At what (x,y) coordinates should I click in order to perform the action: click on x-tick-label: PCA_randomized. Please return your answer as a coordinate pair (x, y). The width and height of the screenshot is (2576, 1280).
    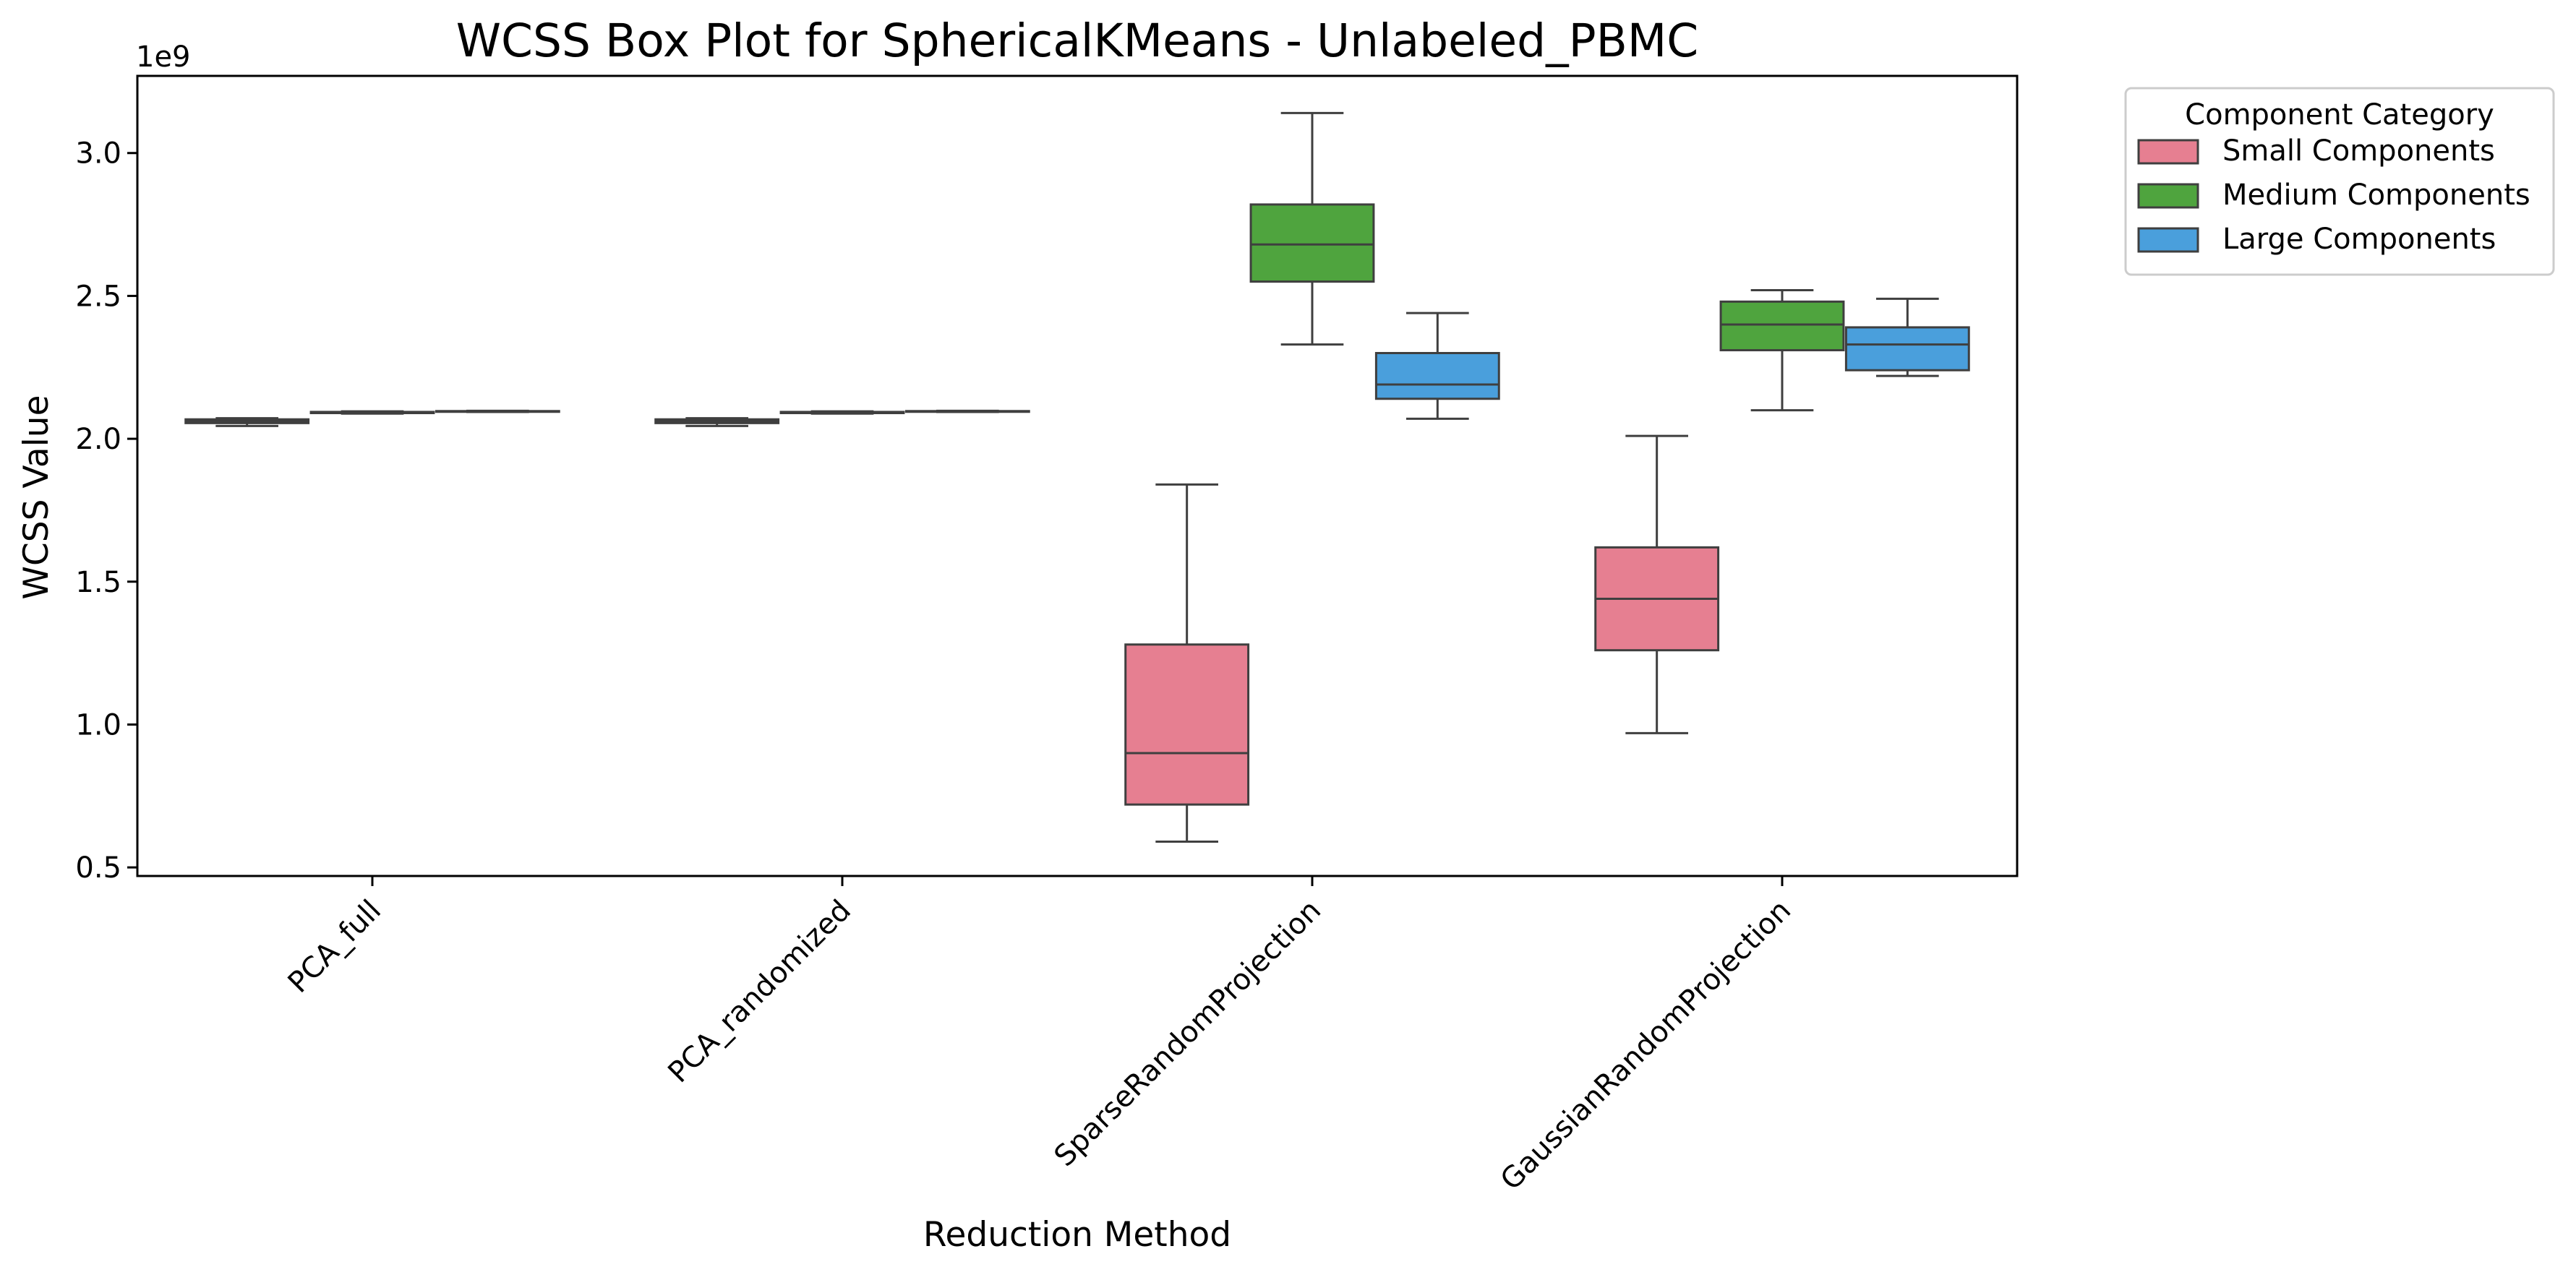
    Looking at the image, I should click on (759, 992).